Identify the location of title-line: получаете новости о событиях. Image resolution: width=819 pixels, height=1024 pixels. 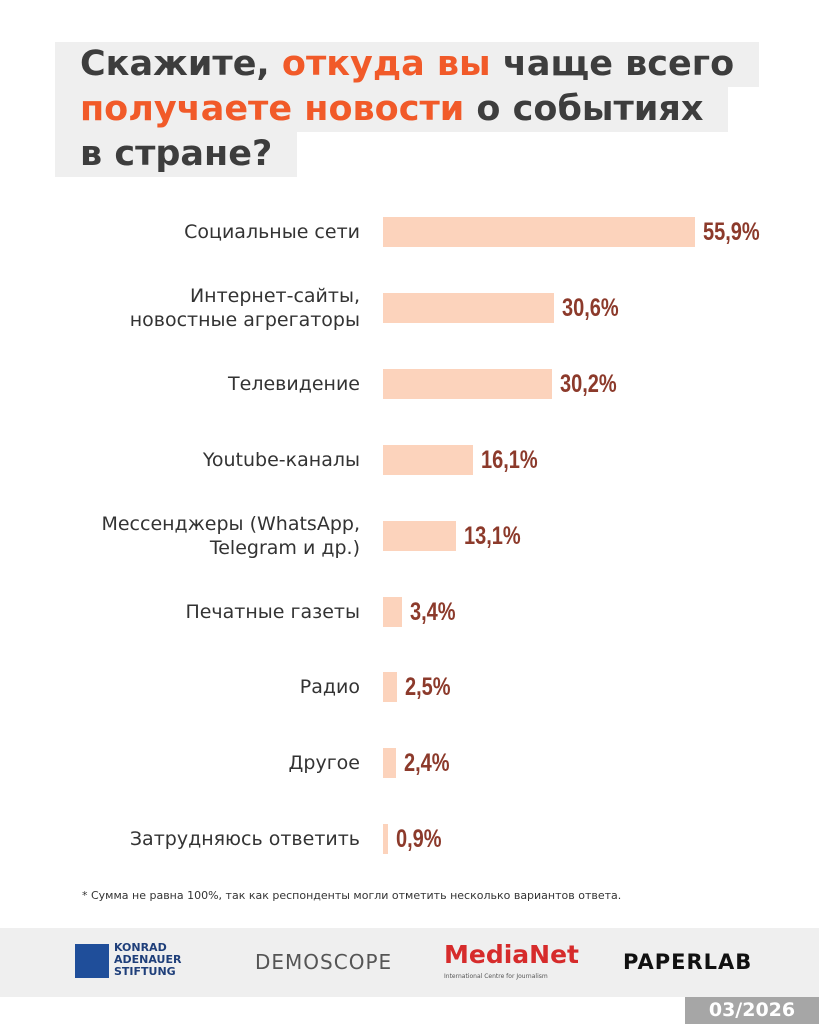
(392, 109).